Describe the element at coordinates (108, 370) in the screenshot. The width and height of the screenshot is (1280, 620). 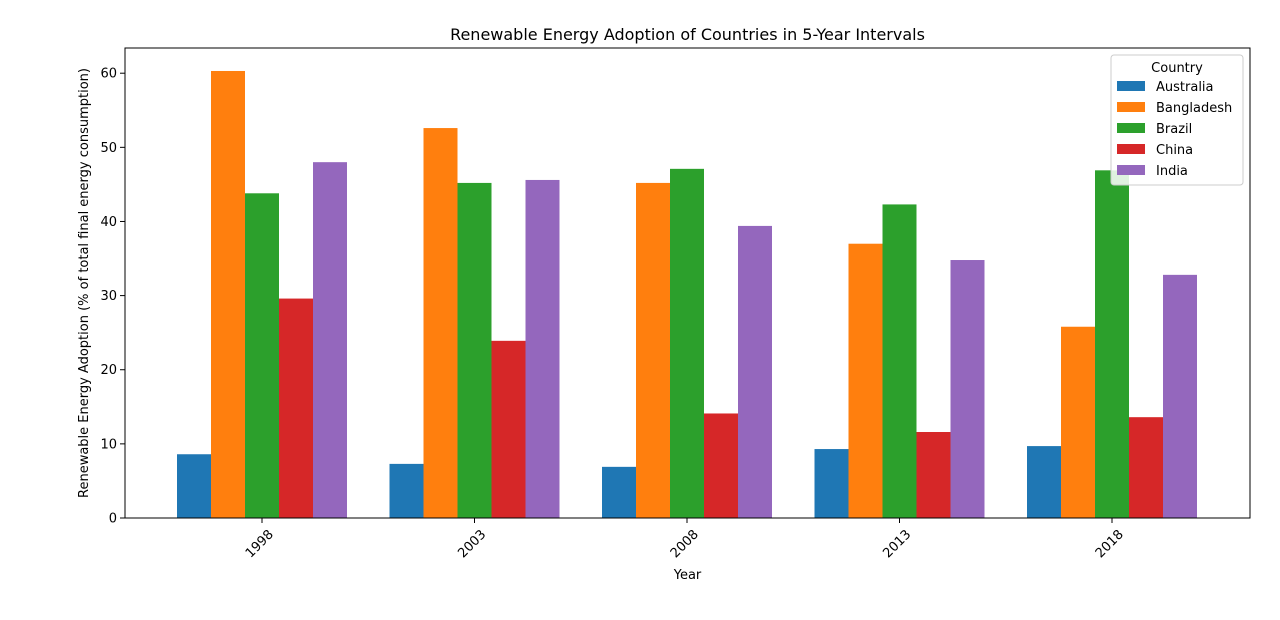
I see `y-tick-label: 20` at that location.